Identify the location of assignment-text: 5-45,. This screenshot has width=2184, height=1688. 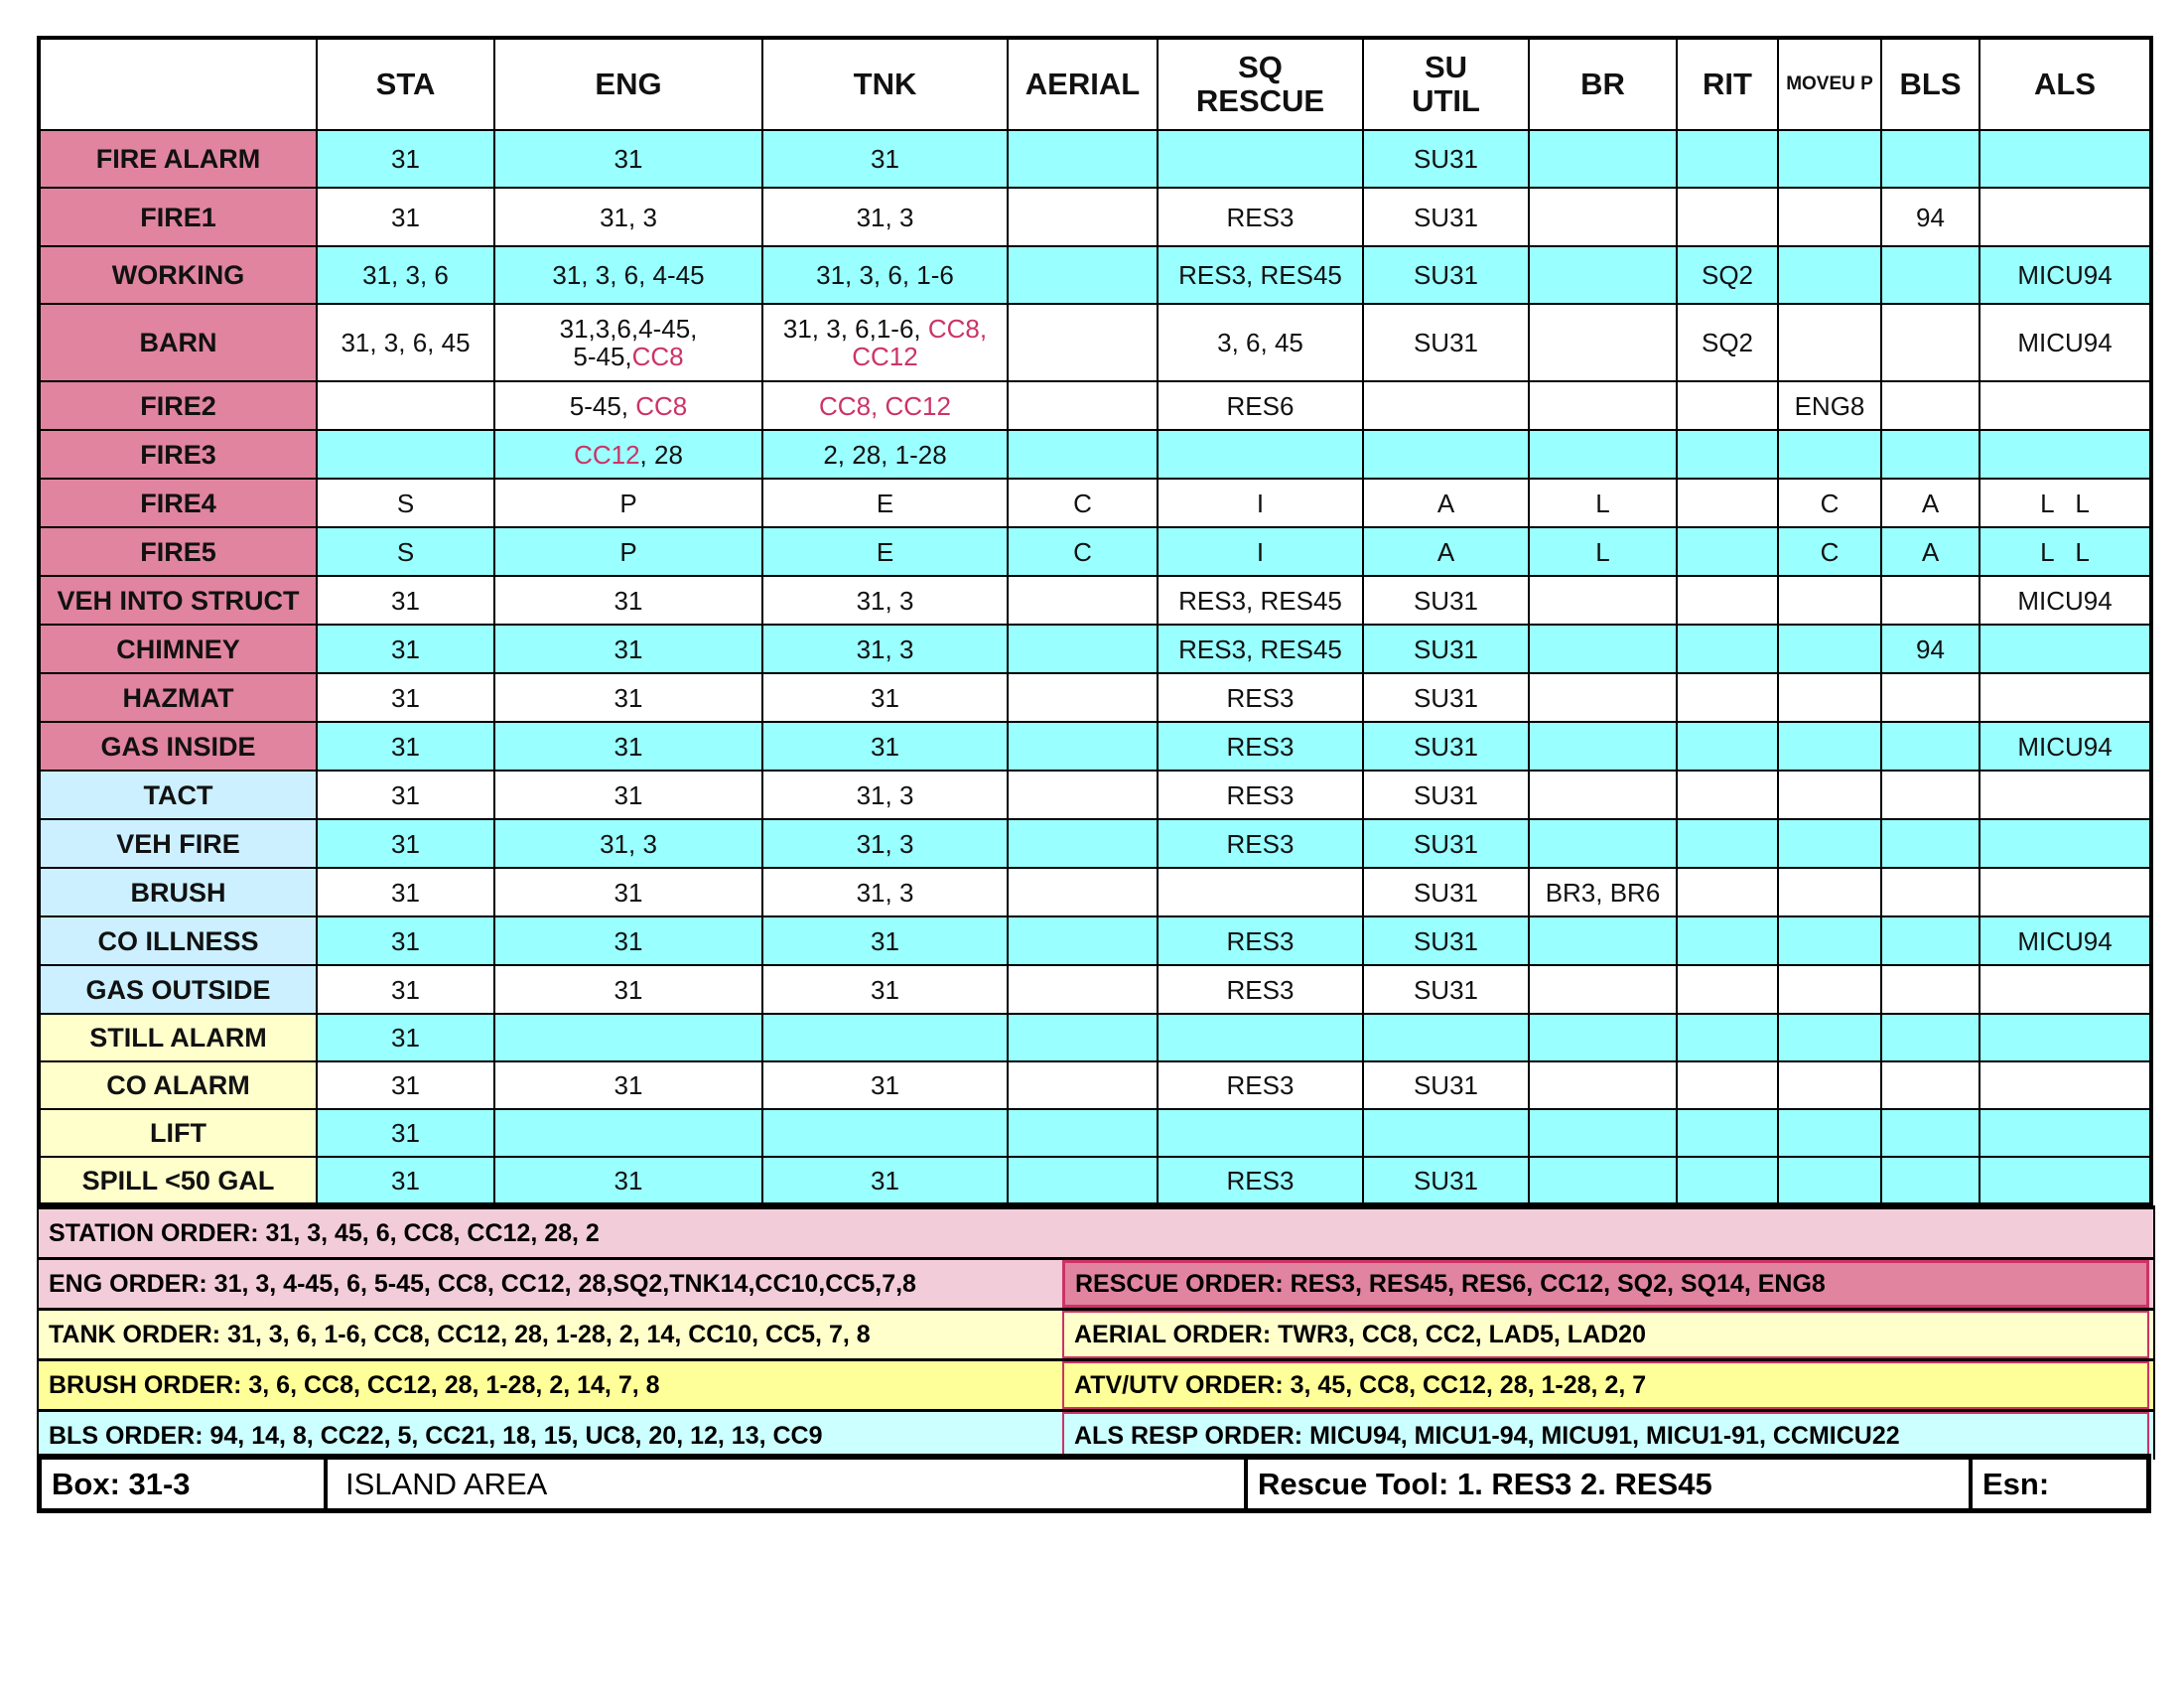
(602, 405).